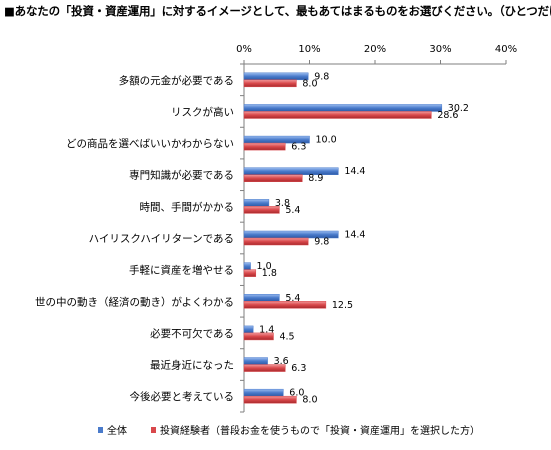  Describe the element at coordinates (192, 365) in the screenshot. I see `category-label: 最近身近になった` at that location.